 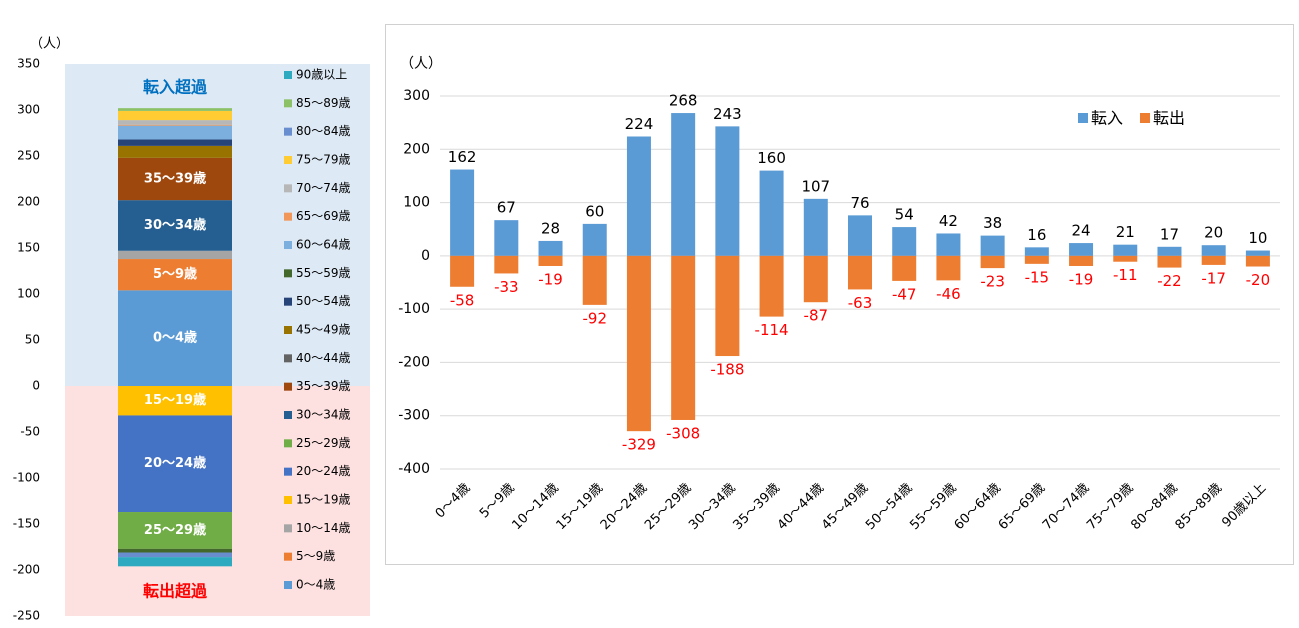 What do you see at coordinates (28, 202) in the screenshot?
I see `y-tick-label: 200` at bounding box center [28, 202].